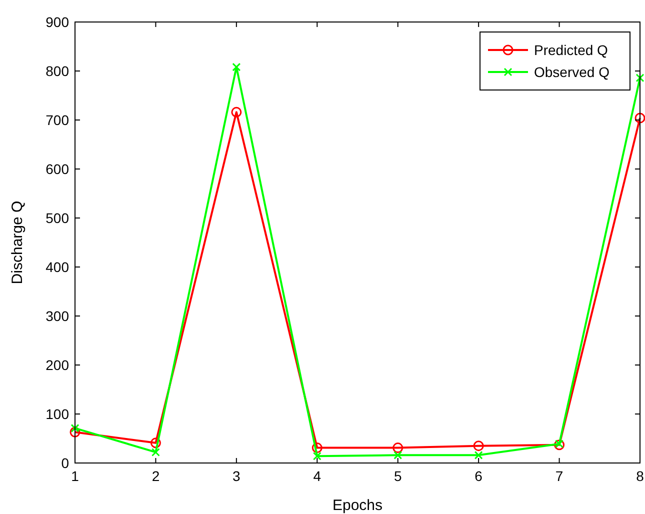 The height and width of the screenshot is (514, 645). I want to click on y-tick-label: 100, so click(58, 414).